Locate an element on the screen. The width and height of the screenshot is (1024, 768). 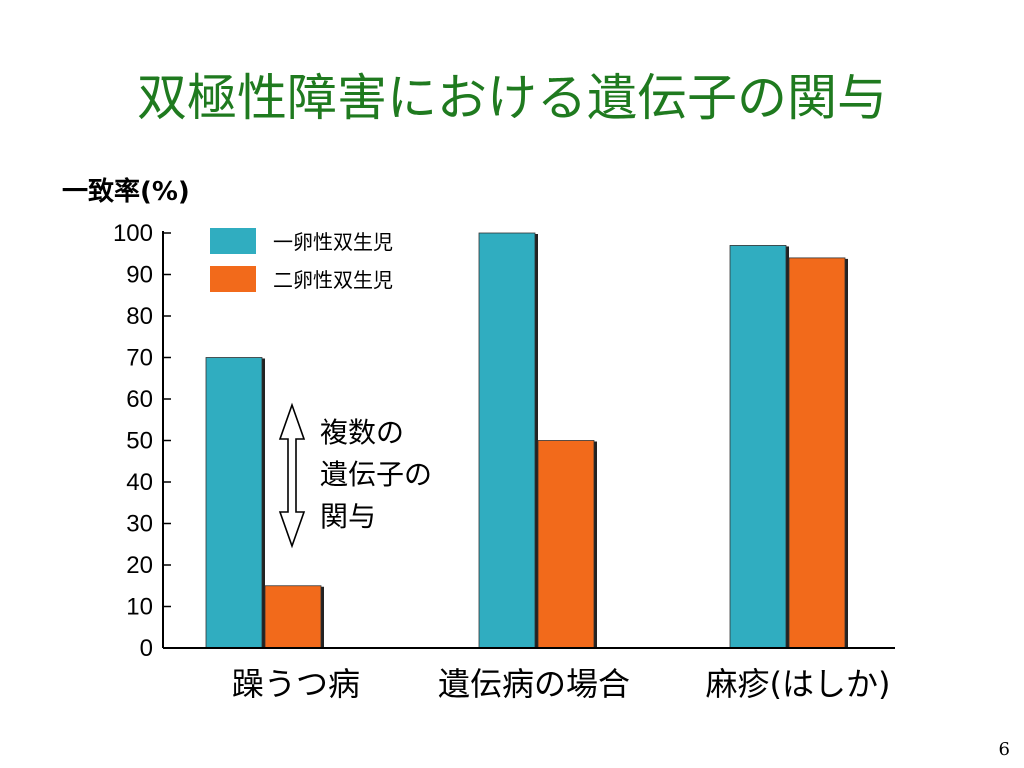
slide-title: 双極性障害における遺伝子の関与 is located at coordinates (512, 98).